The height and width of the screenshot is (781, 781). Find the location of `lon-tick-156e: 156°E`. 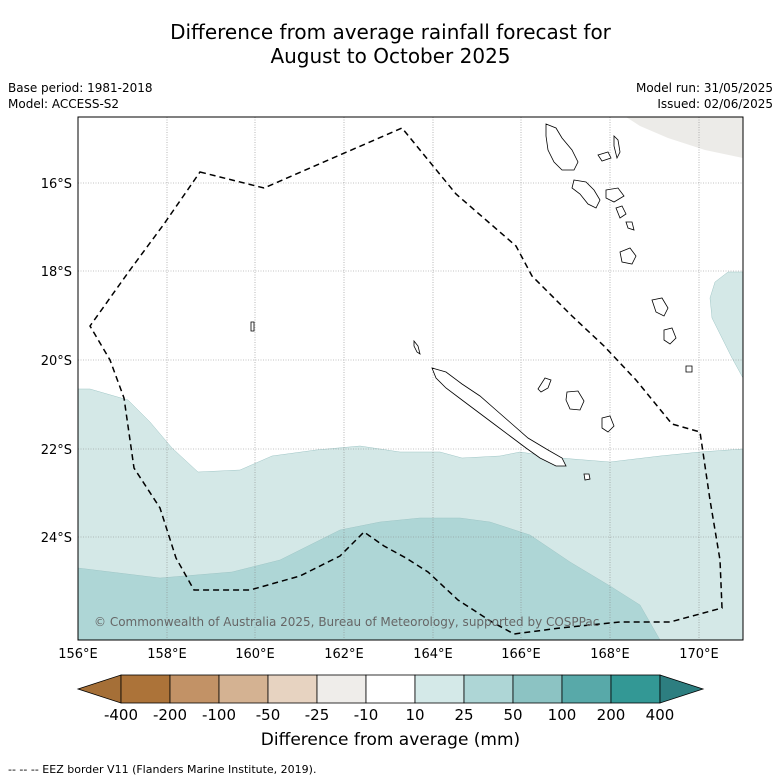

lon-tick-156e: 156°E is located at coordinates (78, 654).